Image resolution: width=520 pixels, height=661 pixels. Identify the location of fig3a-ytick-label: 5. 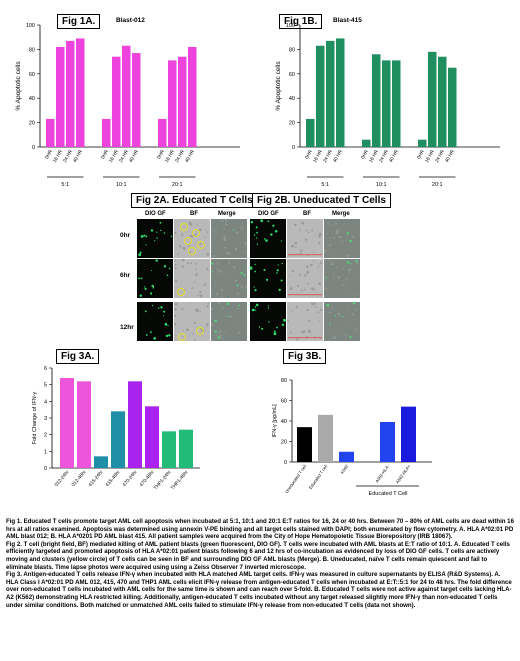
(45, 386).